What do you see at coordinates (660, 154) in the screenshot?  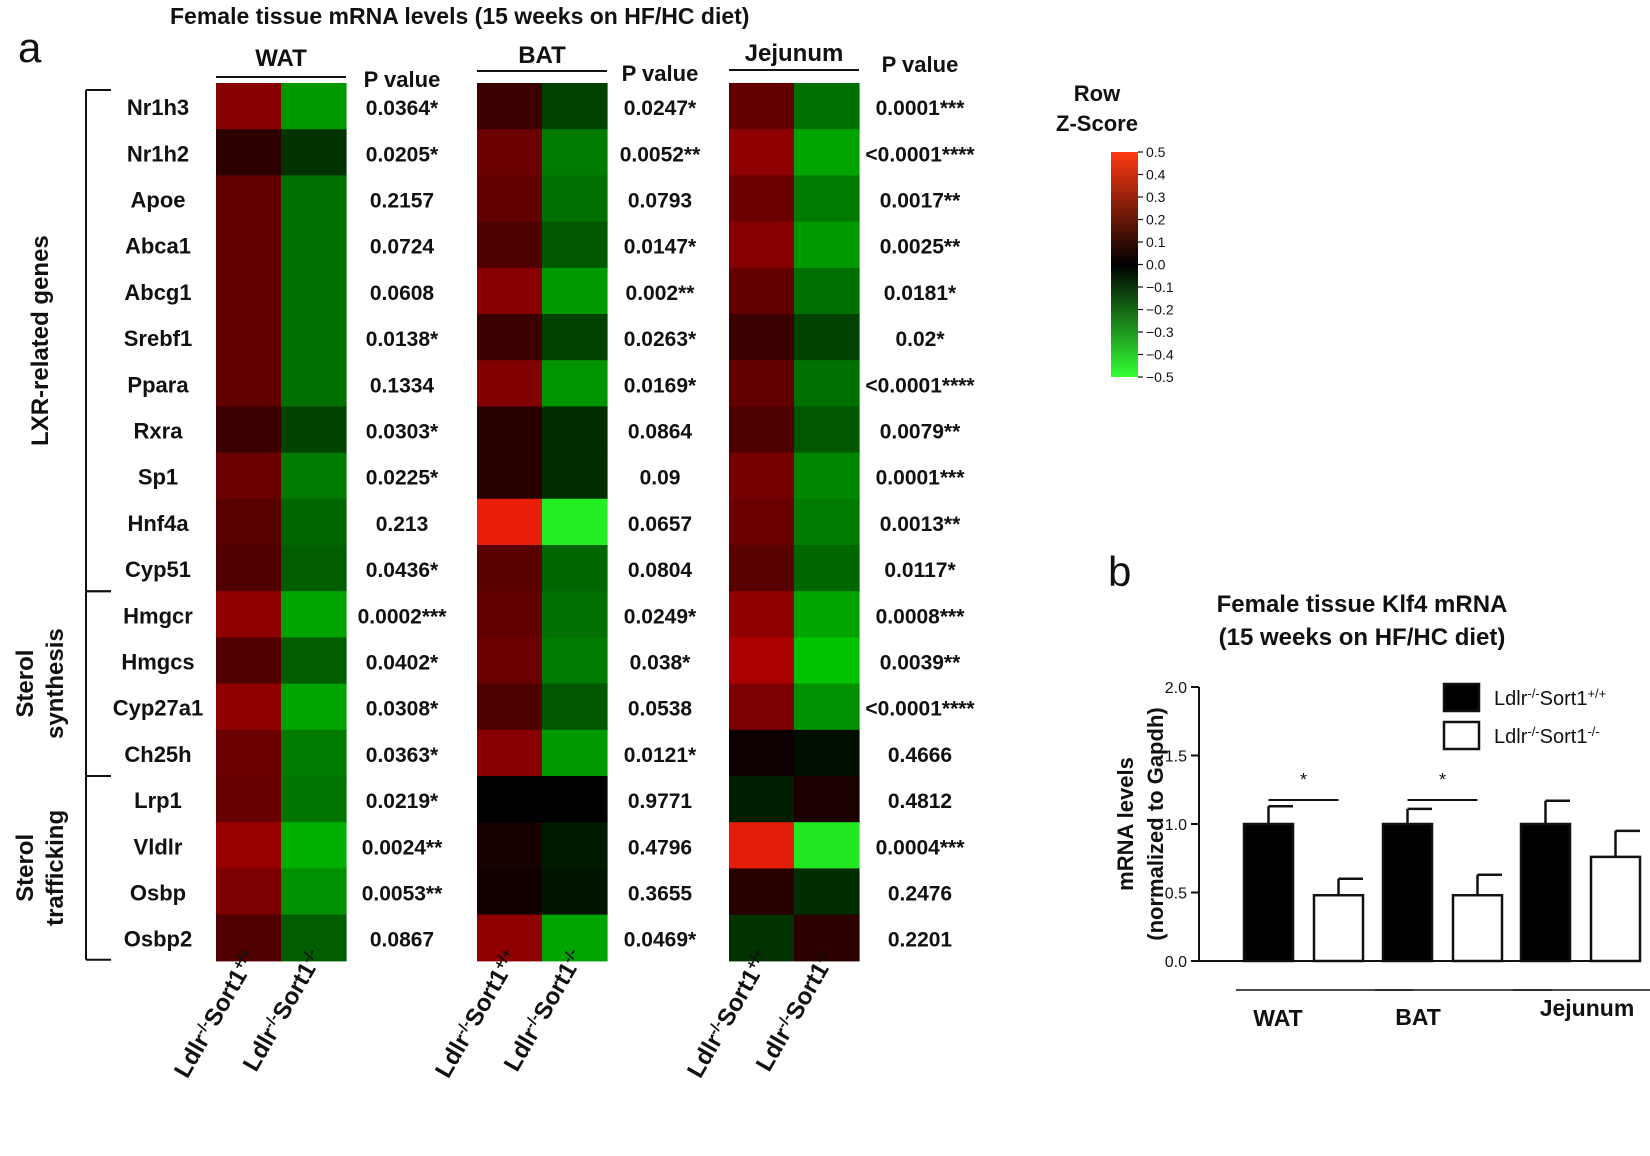 I see `pvalue-text: 0.0052**` at bounding box center [660, 154].